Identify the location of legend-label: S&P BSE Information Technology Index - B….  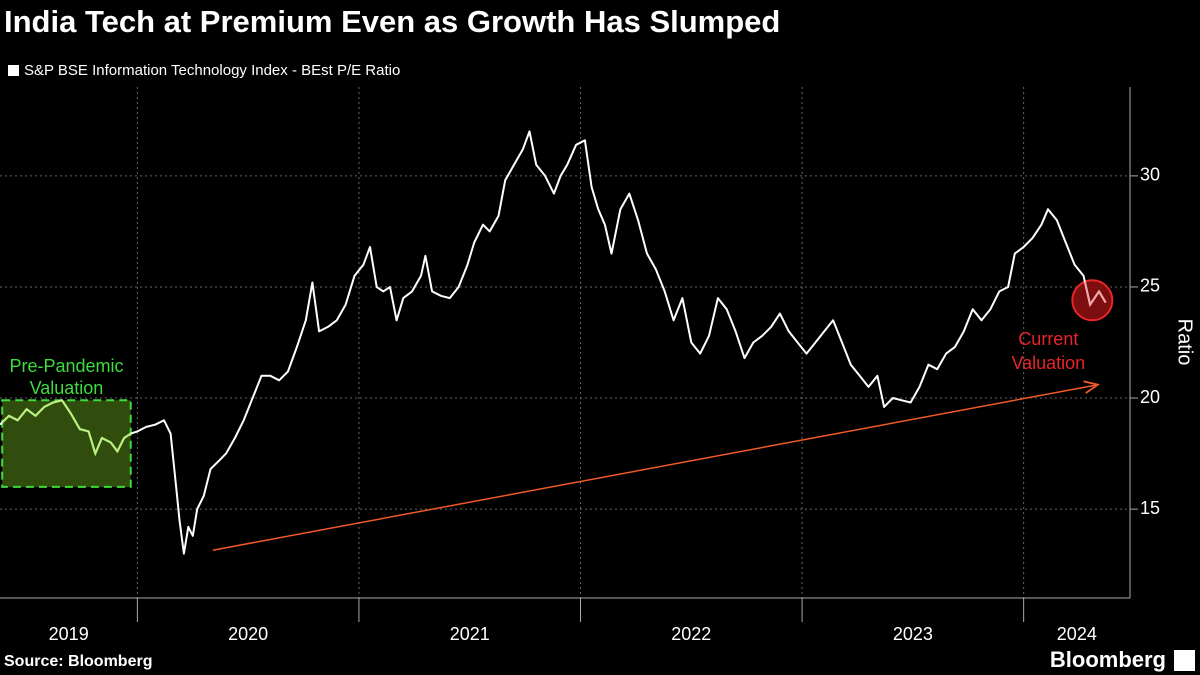
(212, 70).